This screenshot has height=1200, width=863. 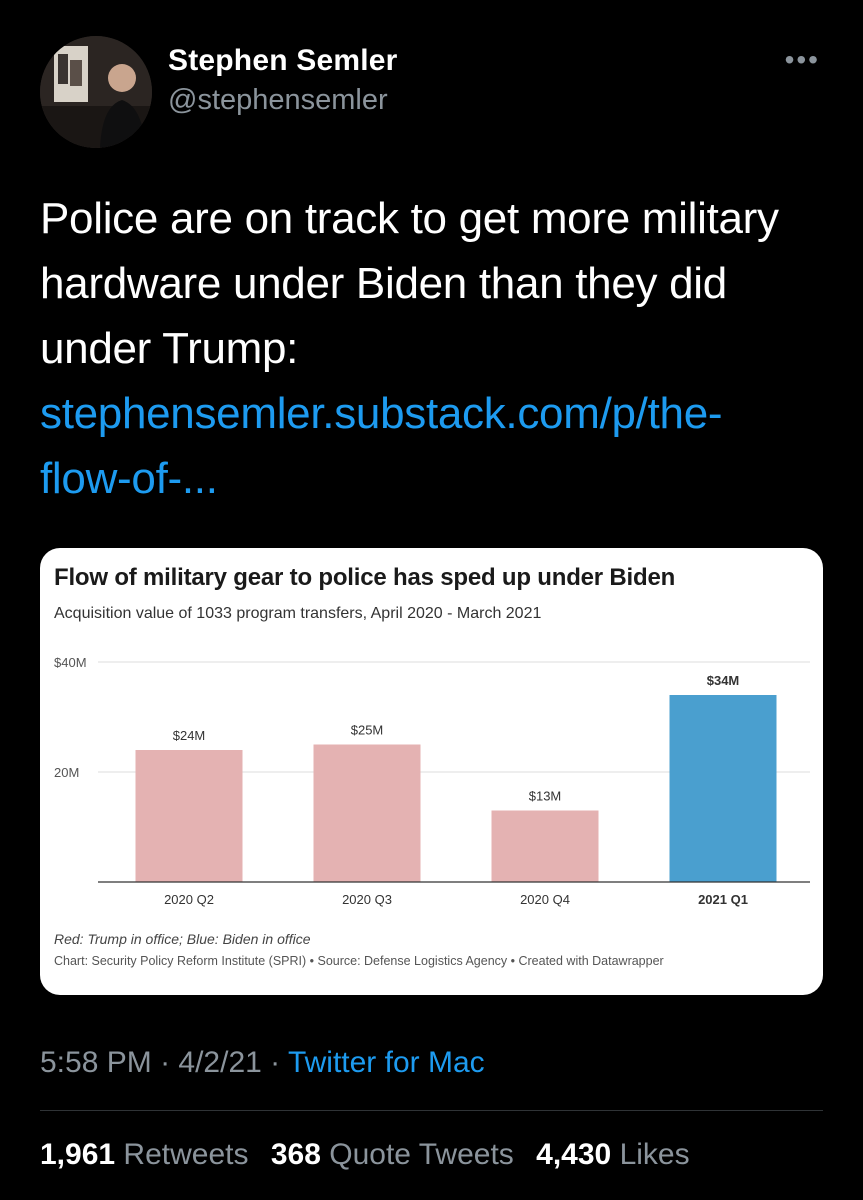 I want to click on tweet-text-line: hardware under Biden than they did, so click(x=383, y=283).